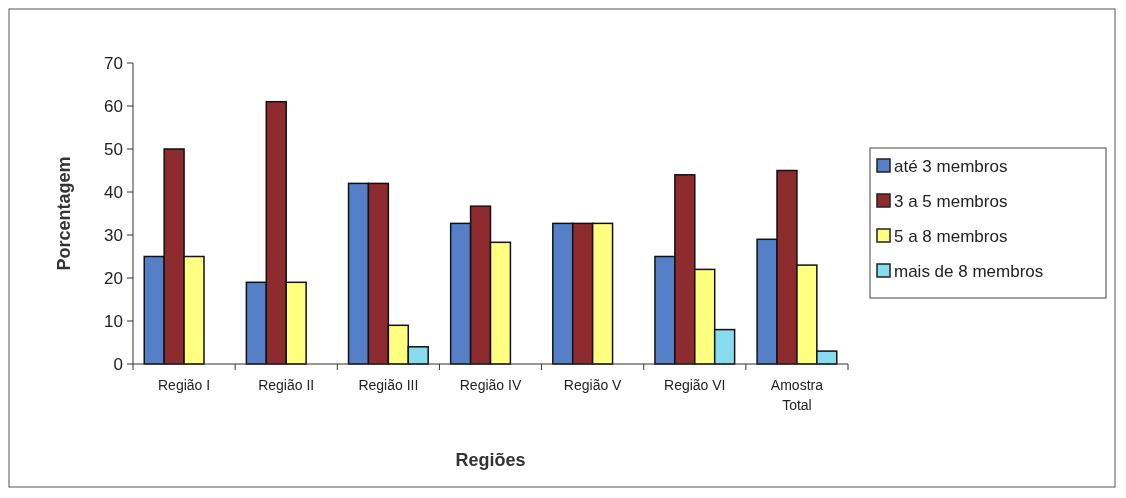 This screenshot has width=1126, height=498. What do you see at coordinates (113, 321) in the screenshot?
I see `y-tick-label: 10` at bounding box center [113, 321].